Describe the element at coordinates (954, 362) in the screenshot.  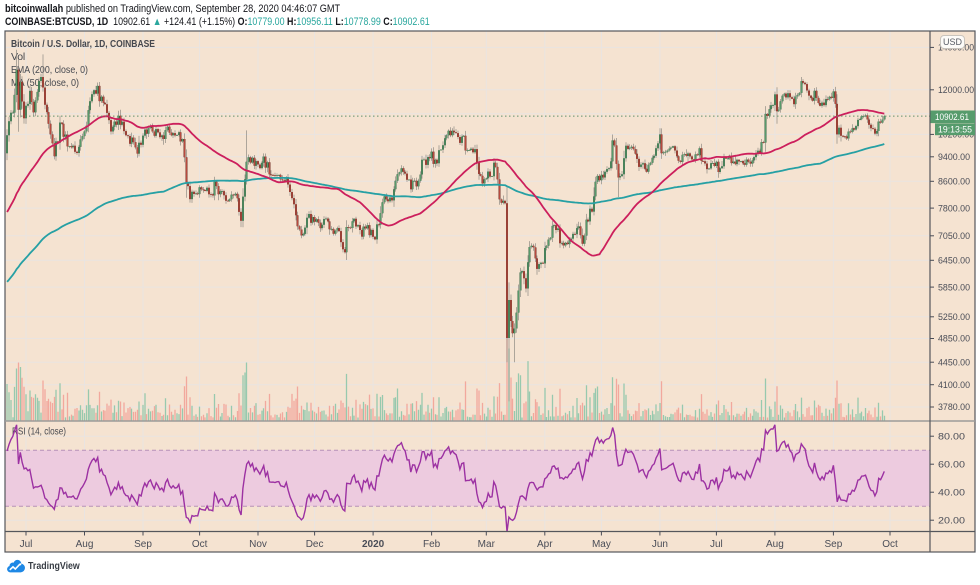
I see `svg-text: 4450.00` at that location.